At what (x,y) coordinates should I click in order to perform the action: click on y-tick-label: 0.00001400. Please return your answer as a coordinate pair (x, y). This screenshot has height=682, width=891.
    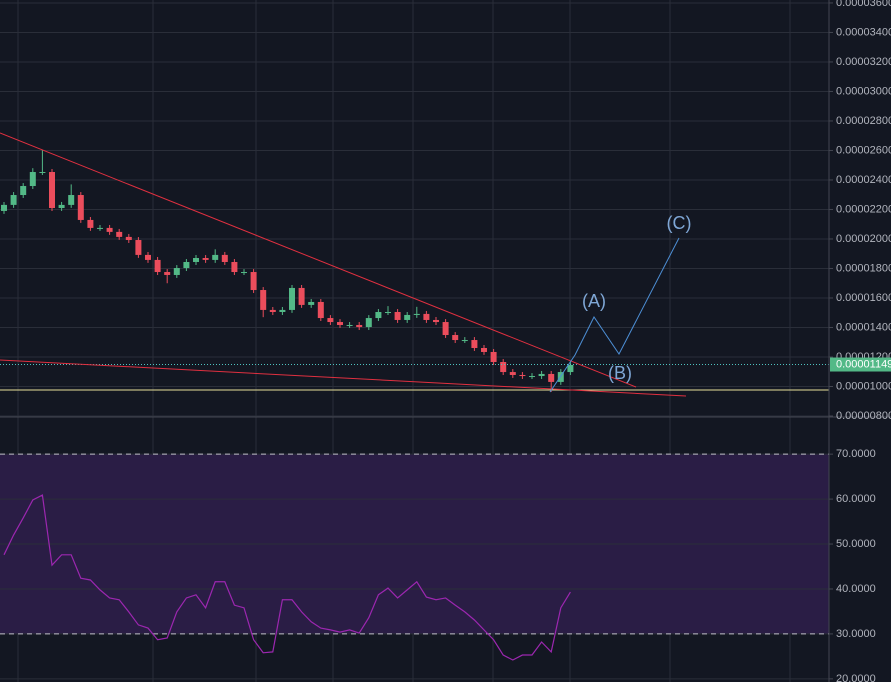
    Looking at the image, I should click on (863, 327).